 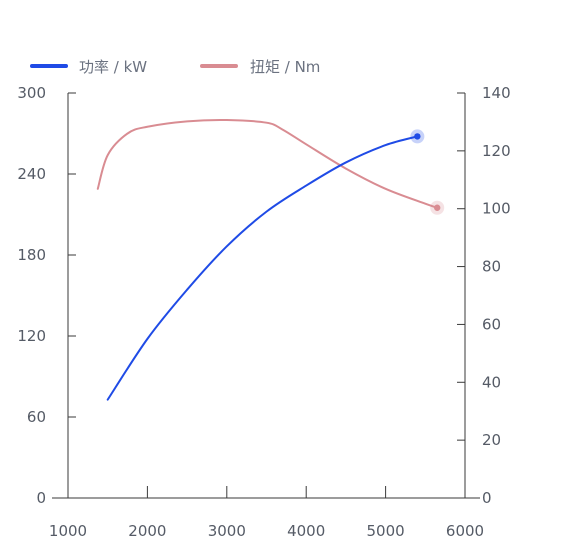 I want to click on y-right-tick-label: 120, so click(x=496, y=151).